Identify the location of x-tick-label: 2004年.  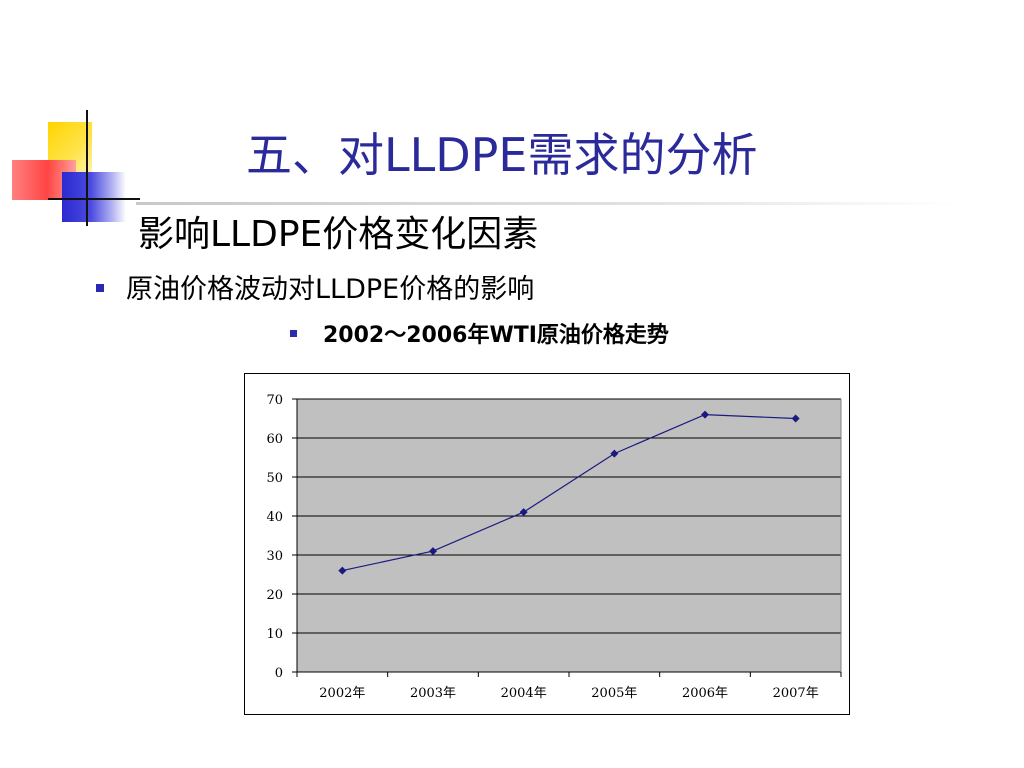
(524, 693).